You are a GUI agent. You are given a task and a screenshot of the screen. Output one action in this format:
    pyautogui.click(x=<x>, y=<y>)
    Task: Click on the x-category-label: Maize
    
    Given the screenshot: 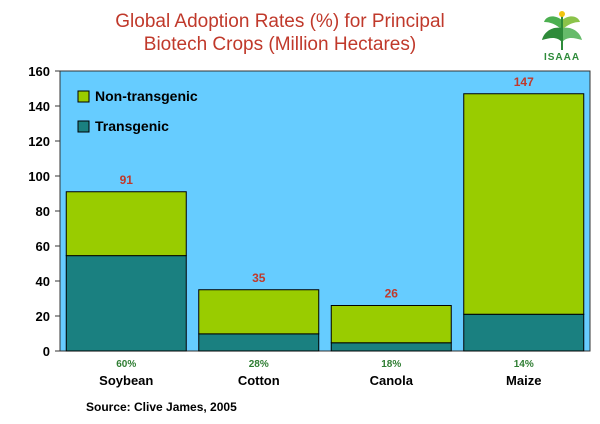 What is the action you would take?
    pyautogui.click(x=523, y=380)
    